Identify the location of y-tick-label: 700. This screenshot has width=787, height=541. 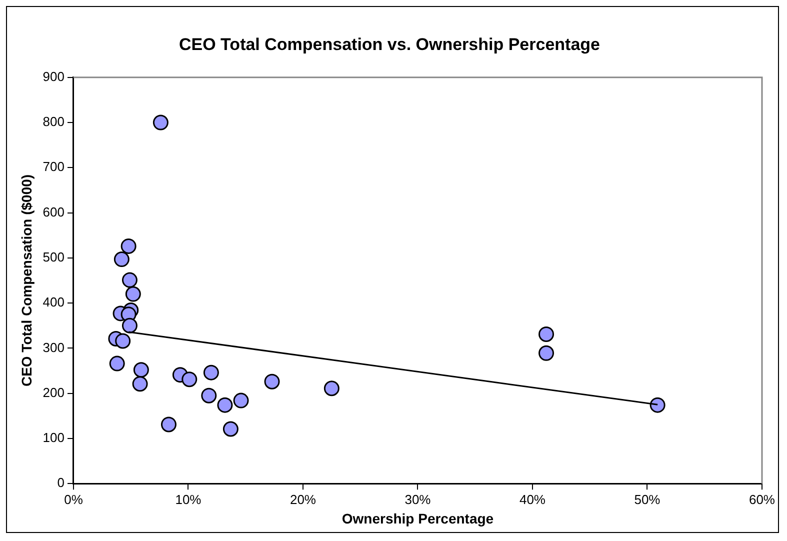
(53, 166).